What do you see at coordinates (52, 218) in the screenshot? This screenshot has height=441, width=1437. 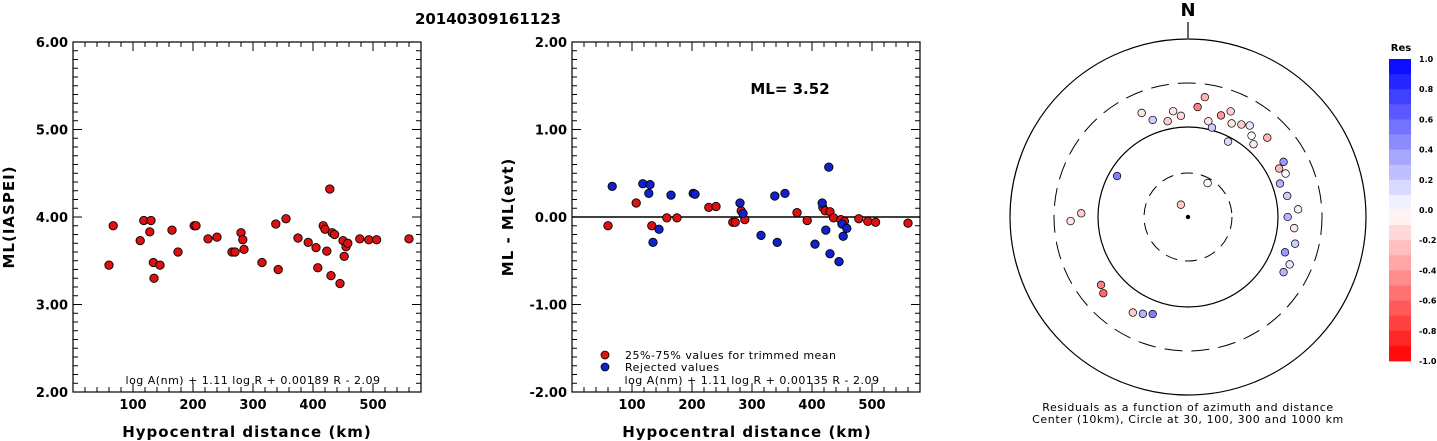 I see `left-y-tick-label: 4.00` at bounding box center [52, 218].